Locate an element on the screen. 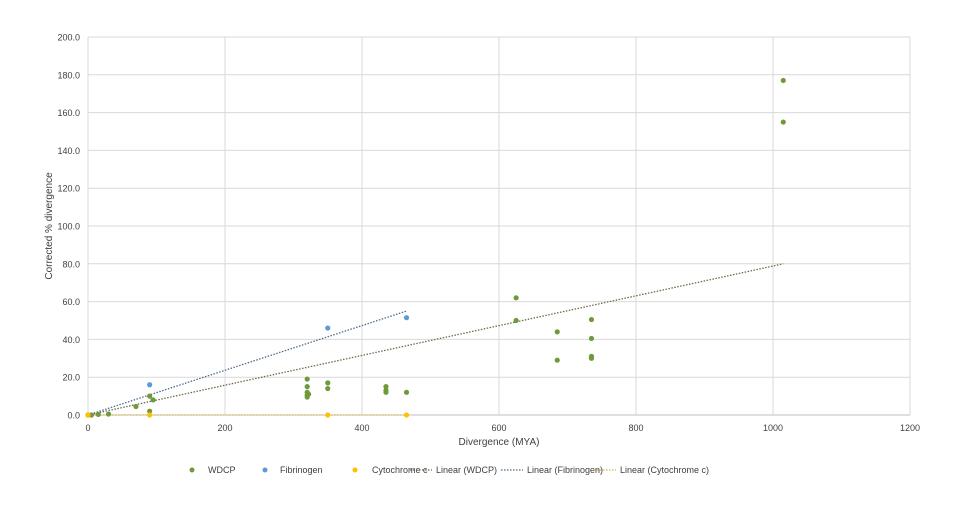 Image resolution: width=960 pixels, height=507 pixels. y-tick-label: 100.0 is located at coordinates (68, 227).